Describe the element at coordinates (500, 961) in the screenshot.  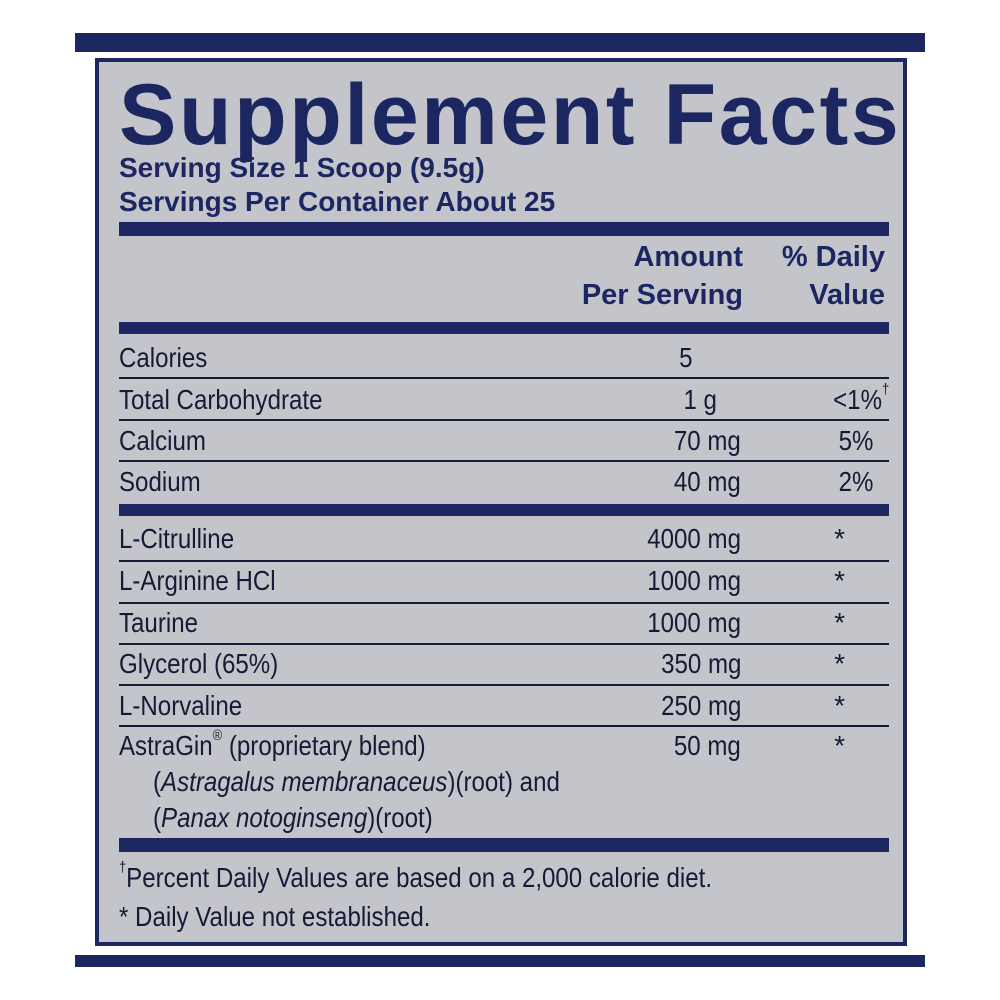
I see `bottom-border-bar` at that location.